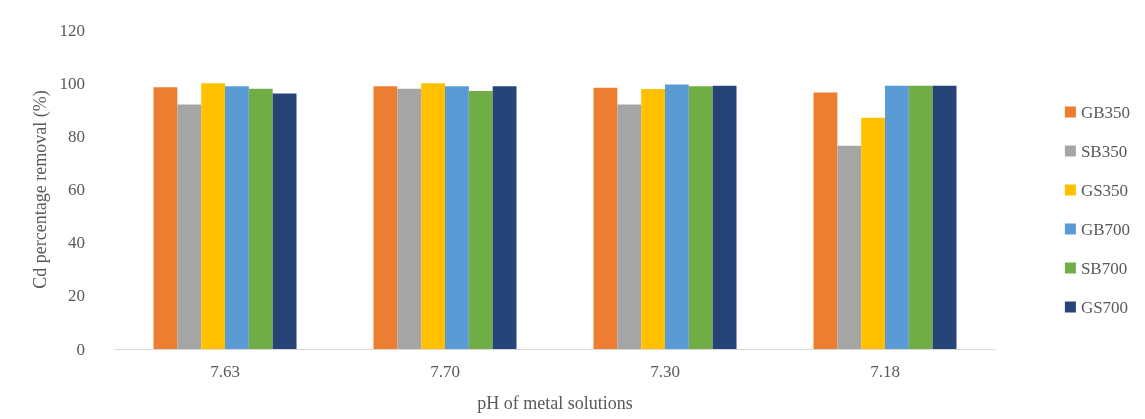 Image resolution: width=1145 pixels, height=419 pixels. What do you see at coordinates (1104, 268) in the screenshot?
I see `legend-label: SB700` at bounding box center [1104, 268].